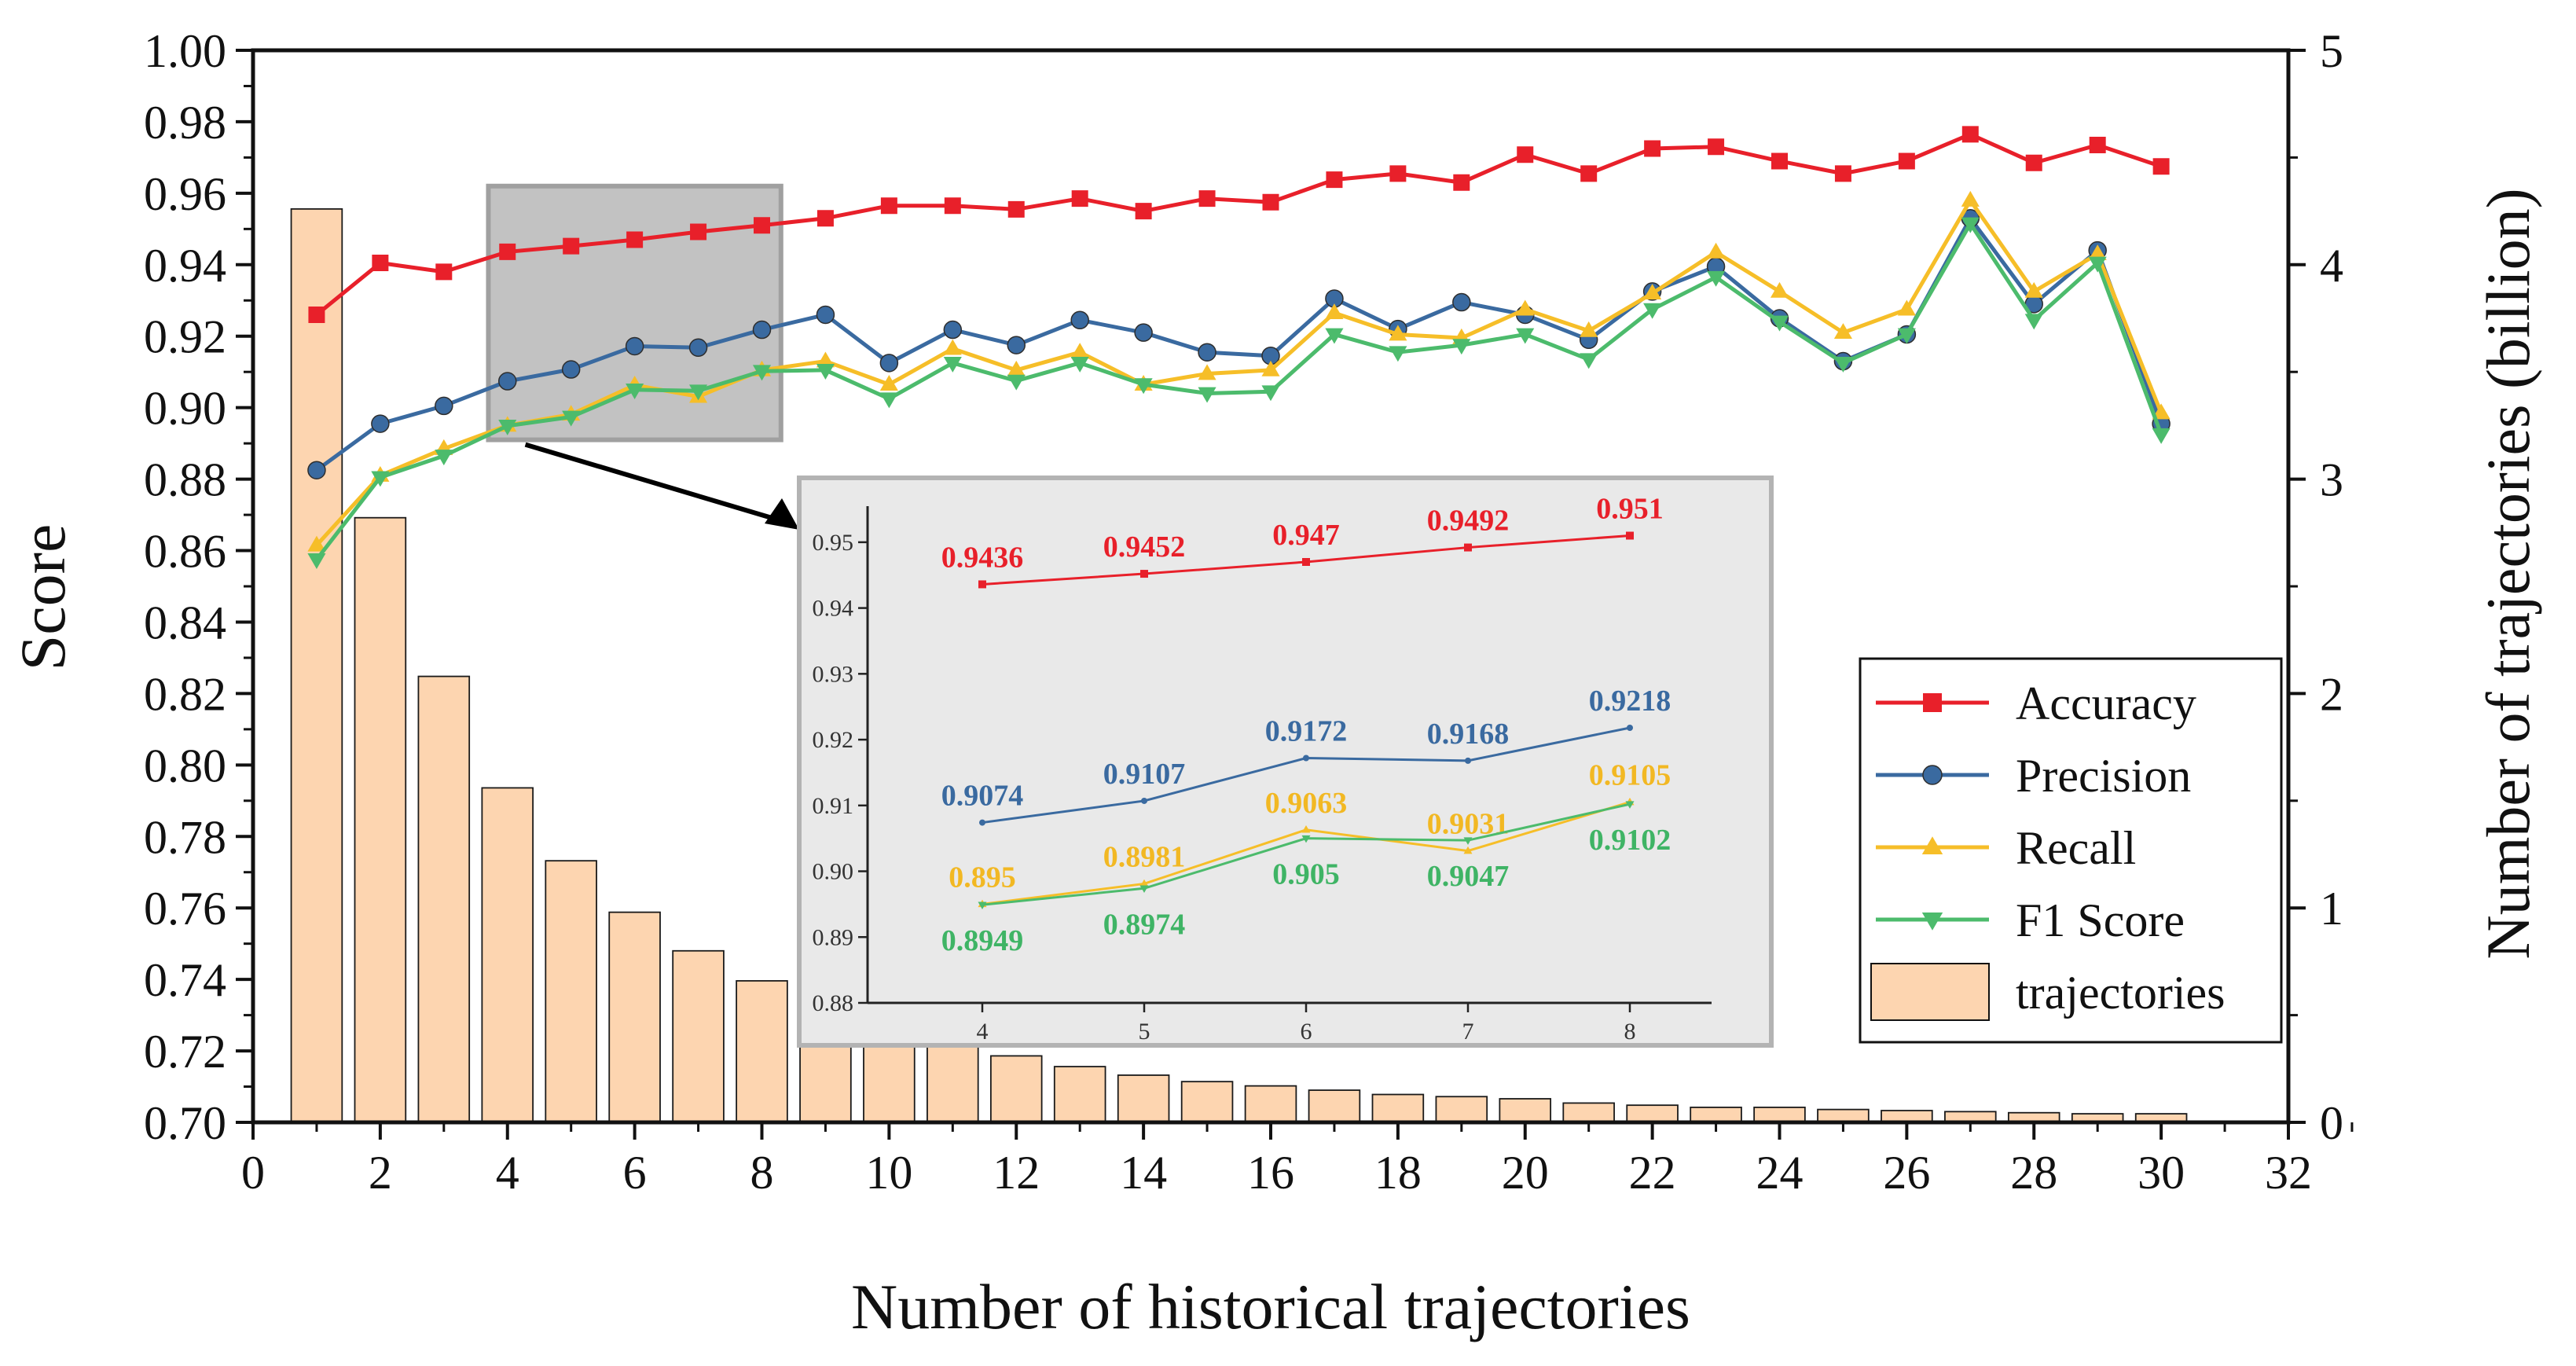 The image size is (2576, 1366). Describe the element at coordinates (185, 194) in the screenshot. I see `y-left-tick-label-0.96: 0.96` at that location.